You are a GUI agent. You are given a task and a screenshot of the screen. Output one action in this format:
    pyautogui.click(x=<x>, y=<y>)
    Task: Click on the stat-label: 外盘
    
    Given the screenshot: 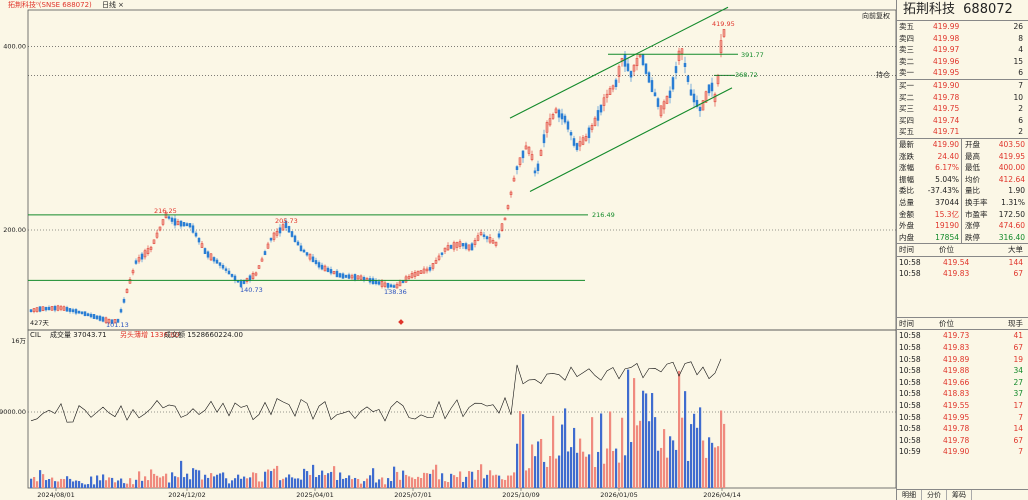 What is the action you would take?
    pyautogui.click(x=906, y=226)
    